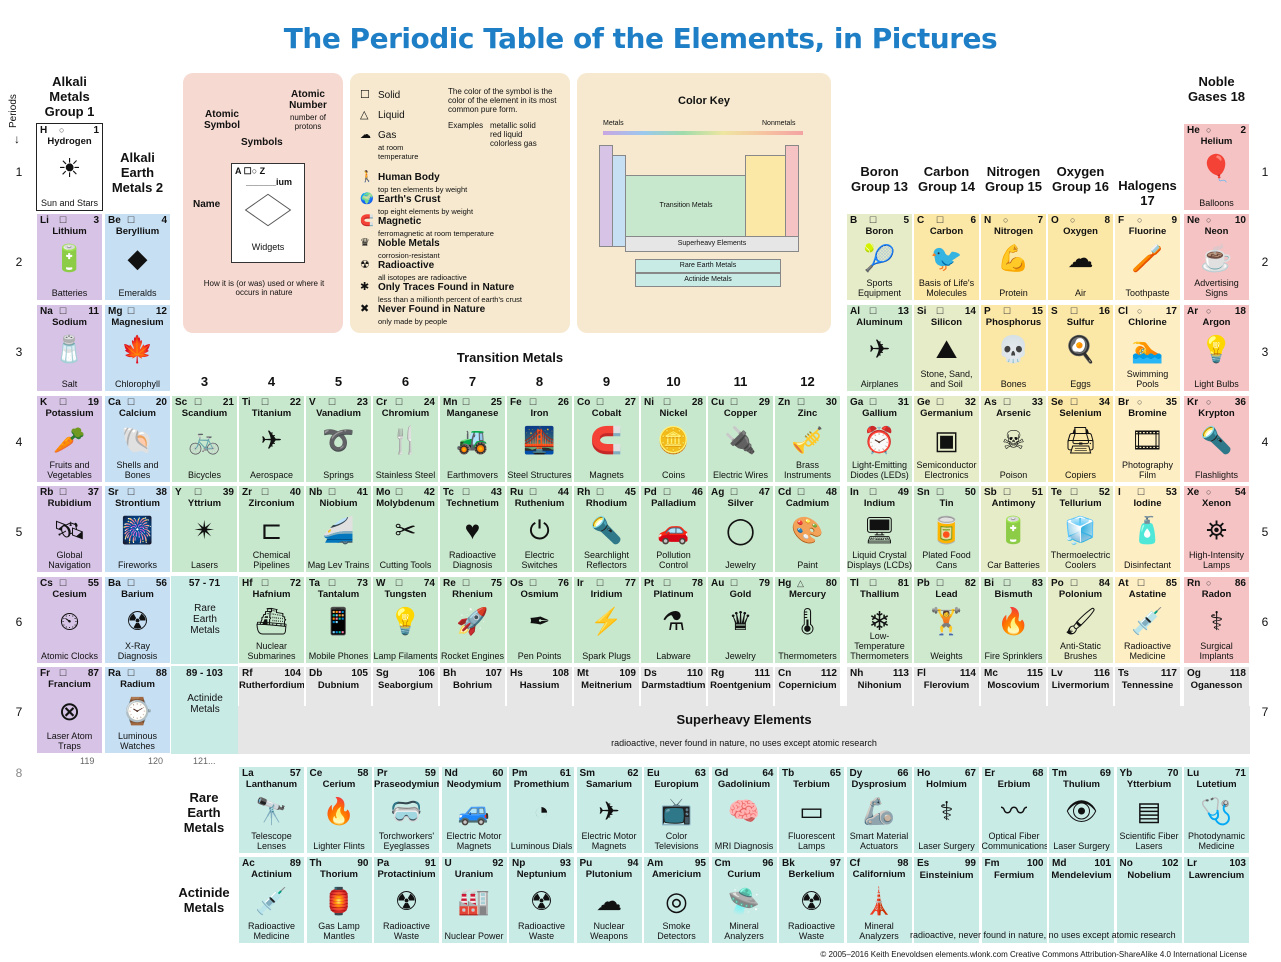 The width and height of the screenshot is (1281, 962). What do you see at coordinates (539, 620) in the screenshot?
I see `element-os: Os 76 ☐ Osmium ✒ Pen Points` at bounding box center [539, 620].